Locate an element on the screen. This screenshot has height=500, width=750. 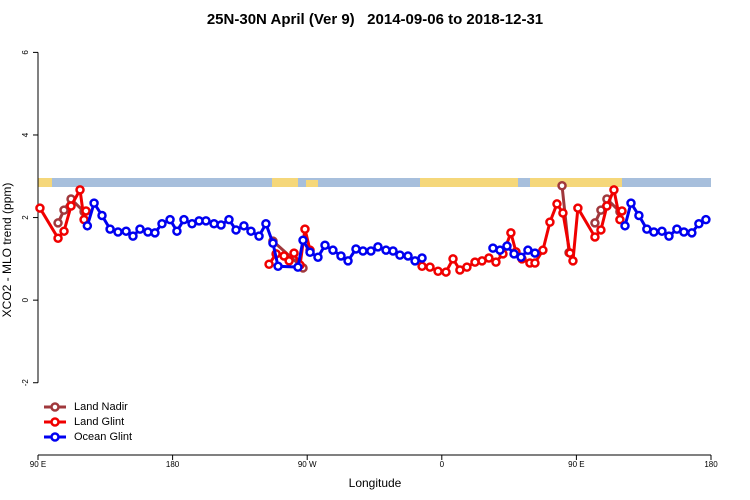
x-tick-label: 0 is located at coordinates (442, 464).